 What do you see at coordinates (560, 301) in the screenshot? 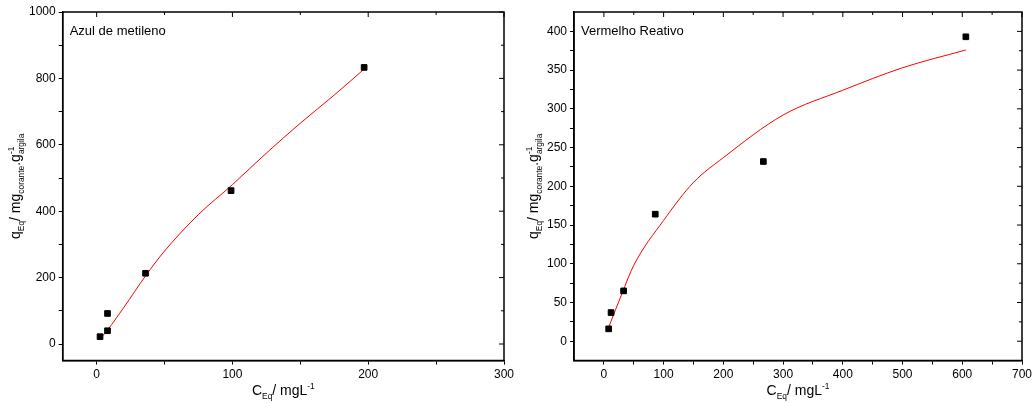
I see `y-tick-label: 50` at bounding box center [560, 301].